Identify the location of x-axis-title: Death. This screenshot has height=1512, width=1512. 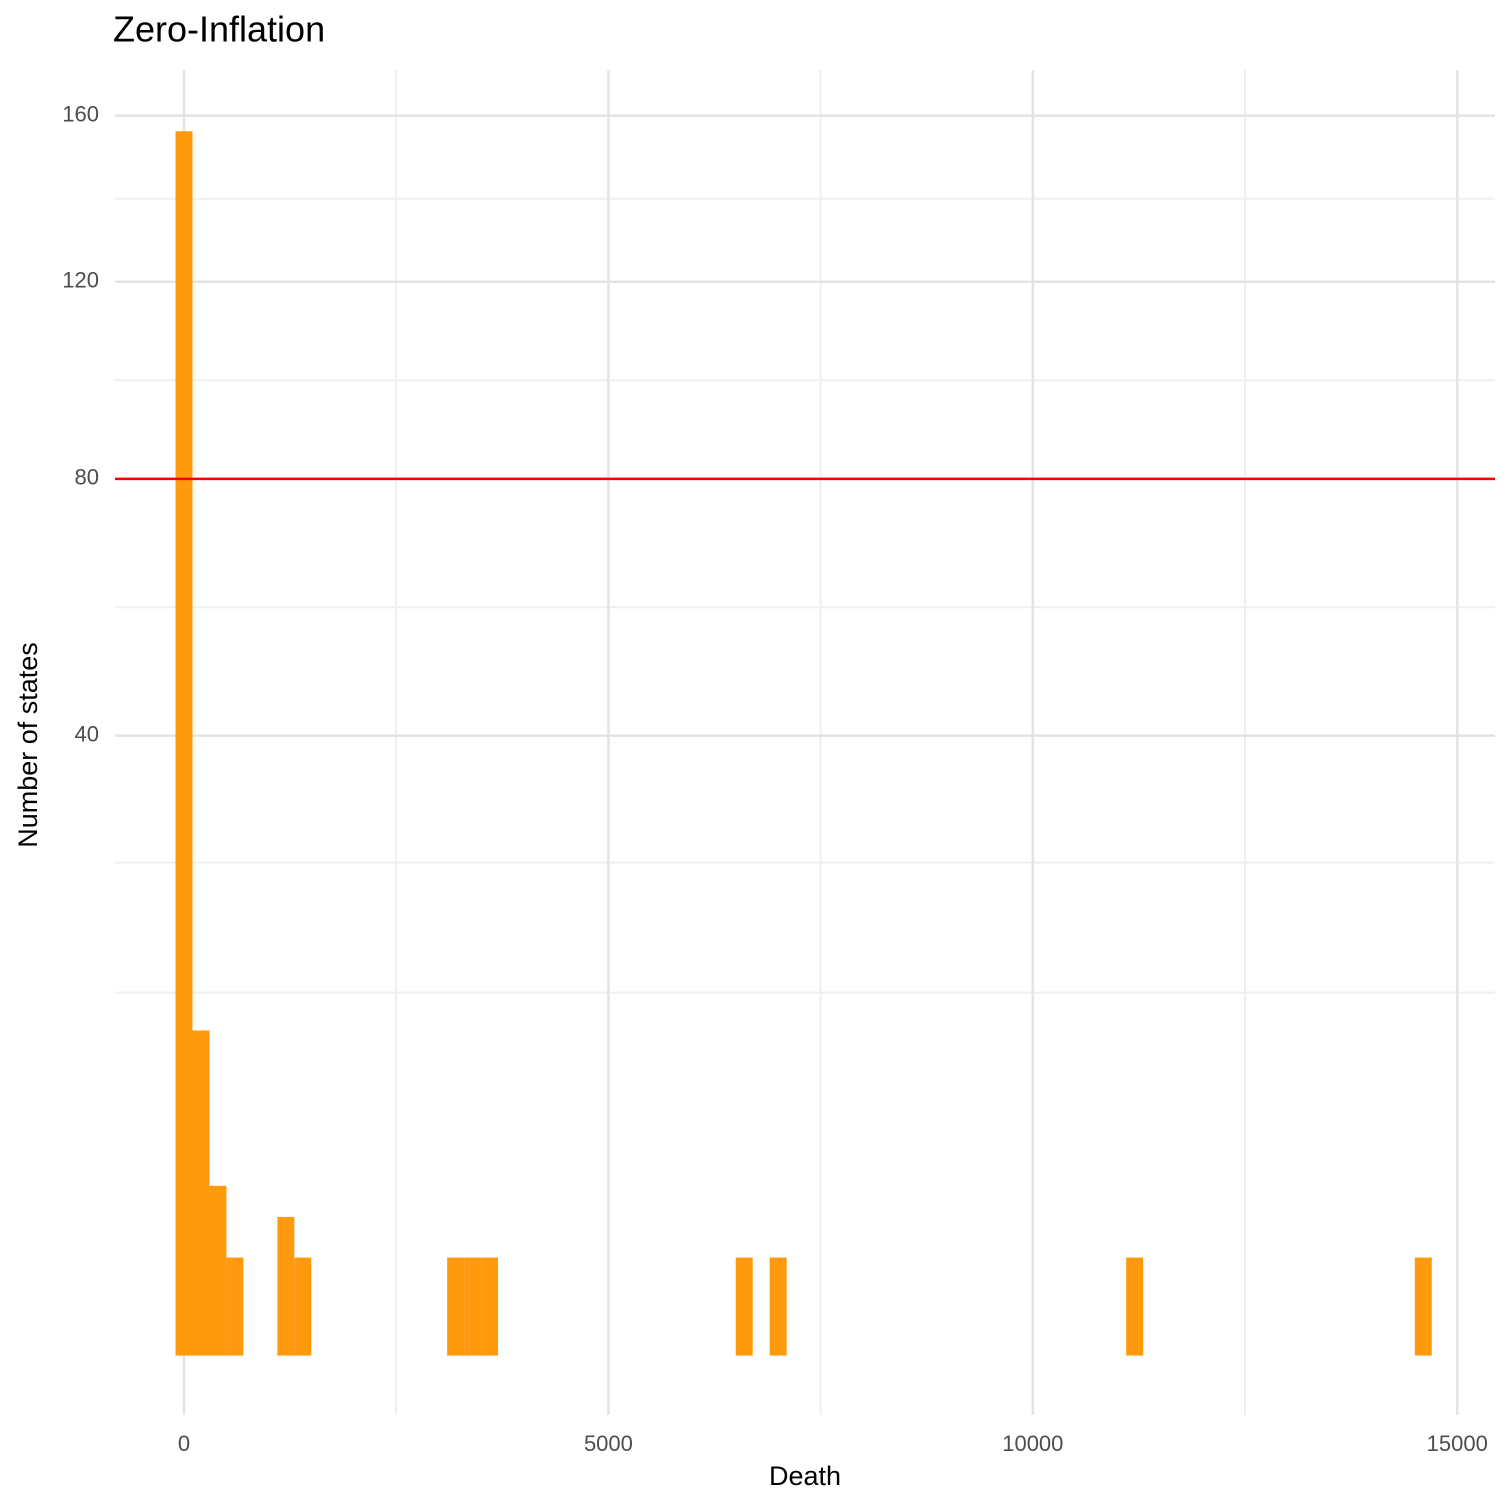
(805, 1476).